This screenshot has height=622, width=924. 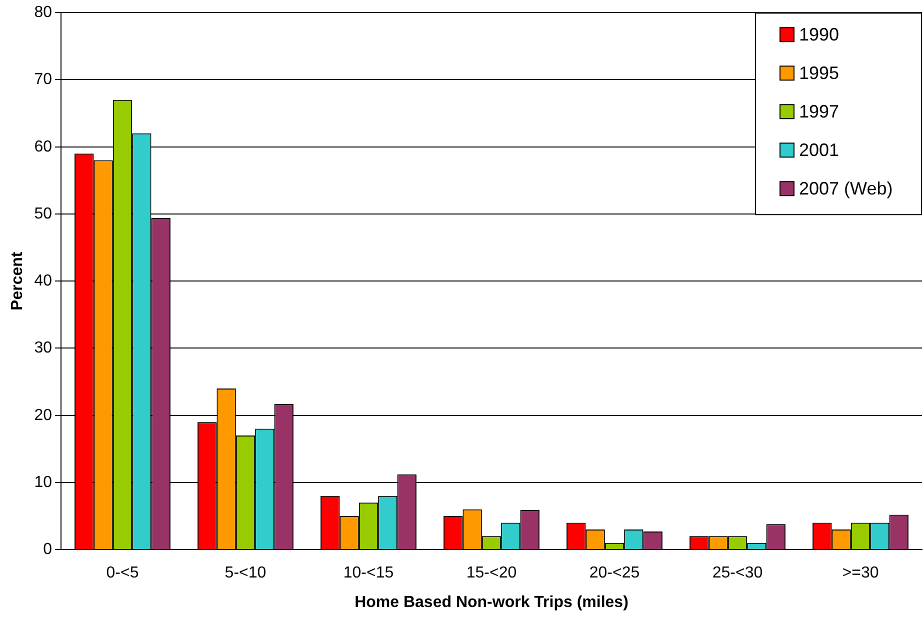 I want to click on legend-label: 2007 (Web), so click(x=846, y=188).